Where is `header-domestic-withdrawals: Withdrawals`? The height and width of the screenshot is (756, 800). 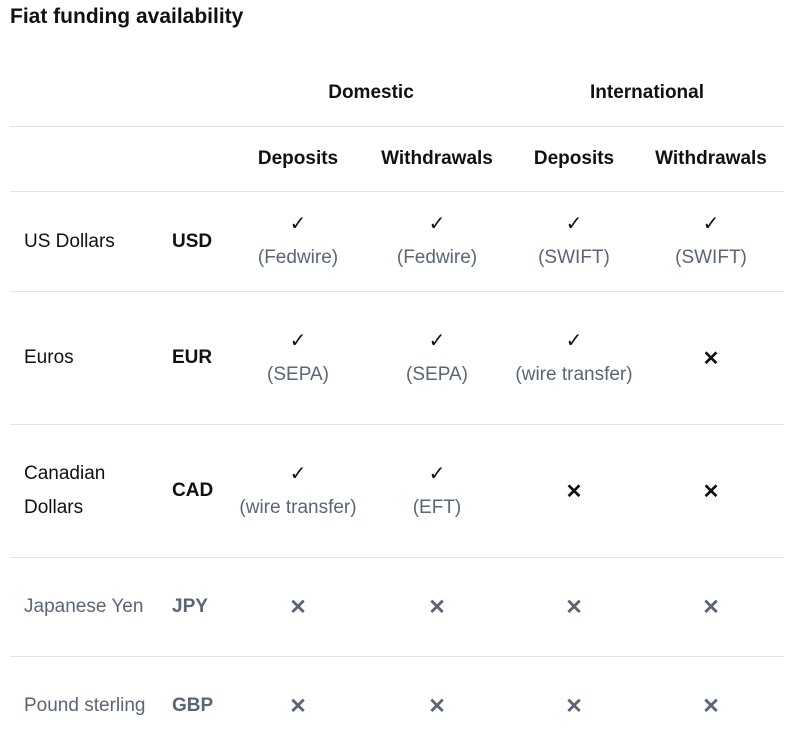
header-domestic-withdrawals: Withdrawals is located at coordinates (437, 159).